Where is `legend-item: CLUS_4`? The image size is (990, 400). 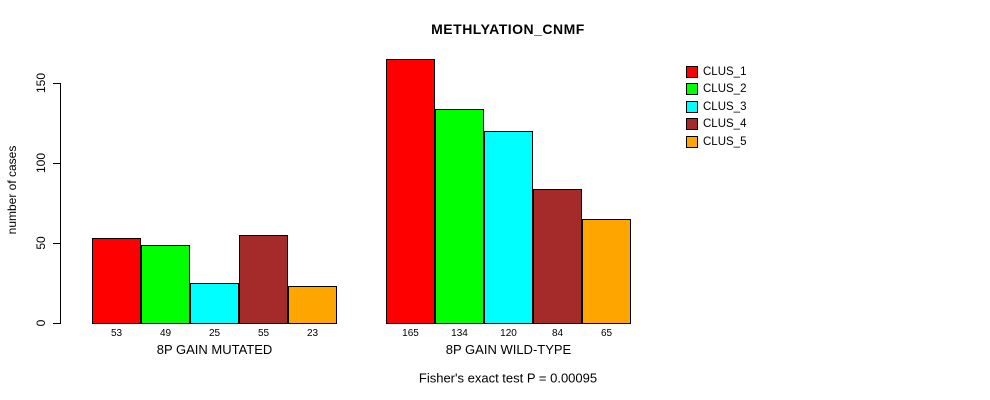
legend-item: CLUS_4 is located at coordinates (716, 125).